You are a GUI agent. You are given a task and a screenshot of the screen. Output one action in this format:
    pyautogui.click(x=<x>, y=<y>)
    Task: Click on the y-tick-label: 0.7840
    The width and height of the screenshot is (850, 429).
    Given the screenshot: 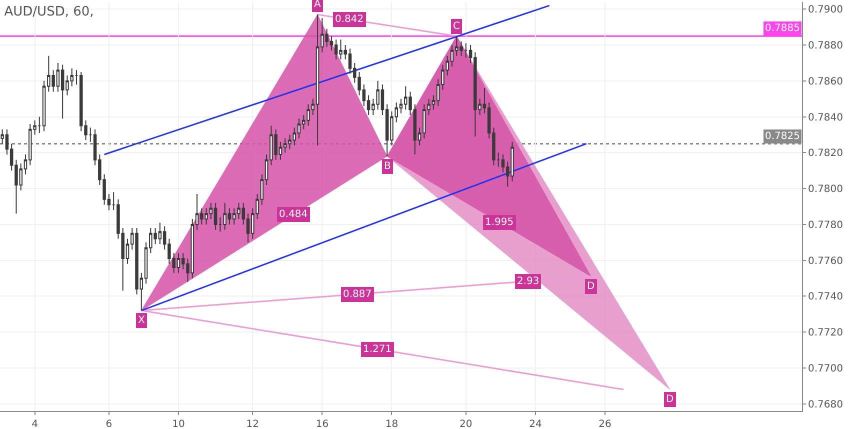 What is the action you would take?
    pyautogui.click(x=825, y=118)
    